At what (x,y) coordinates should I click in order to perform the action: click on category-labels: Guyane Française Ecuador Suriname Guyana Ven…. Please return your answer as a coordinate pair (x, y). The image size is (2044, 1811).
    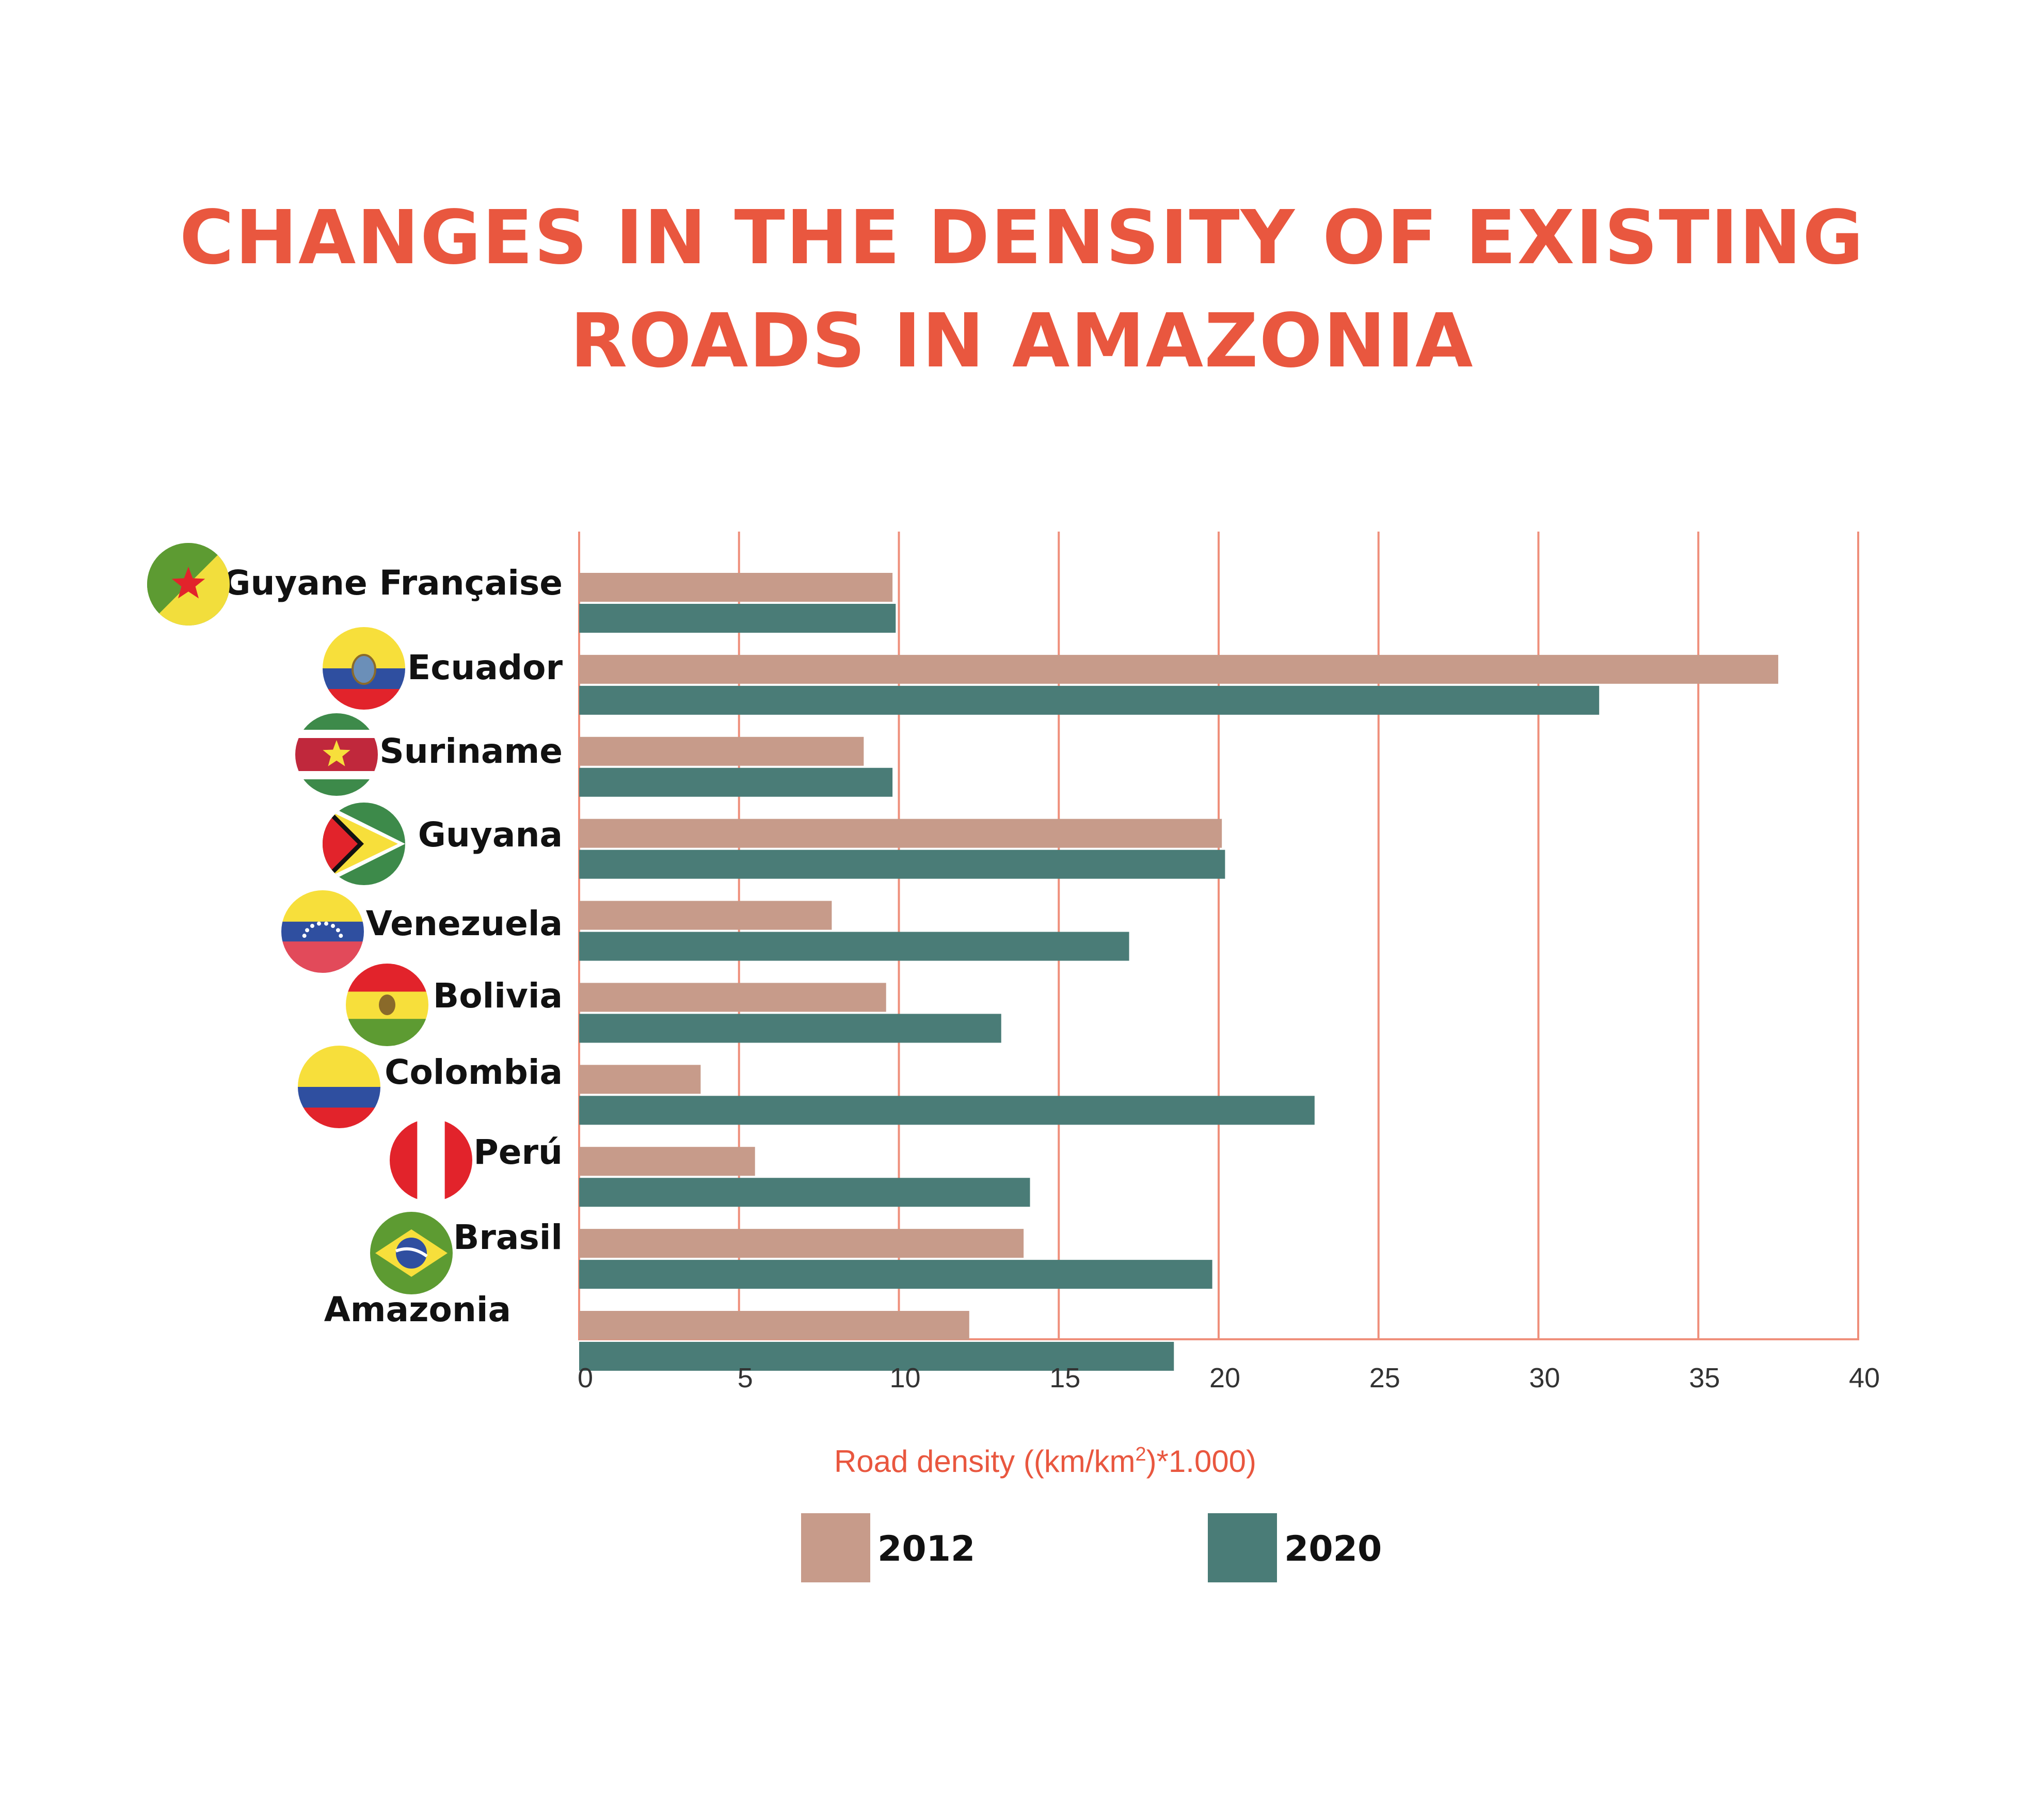
    Looking at the image, I should click on (392, 946).